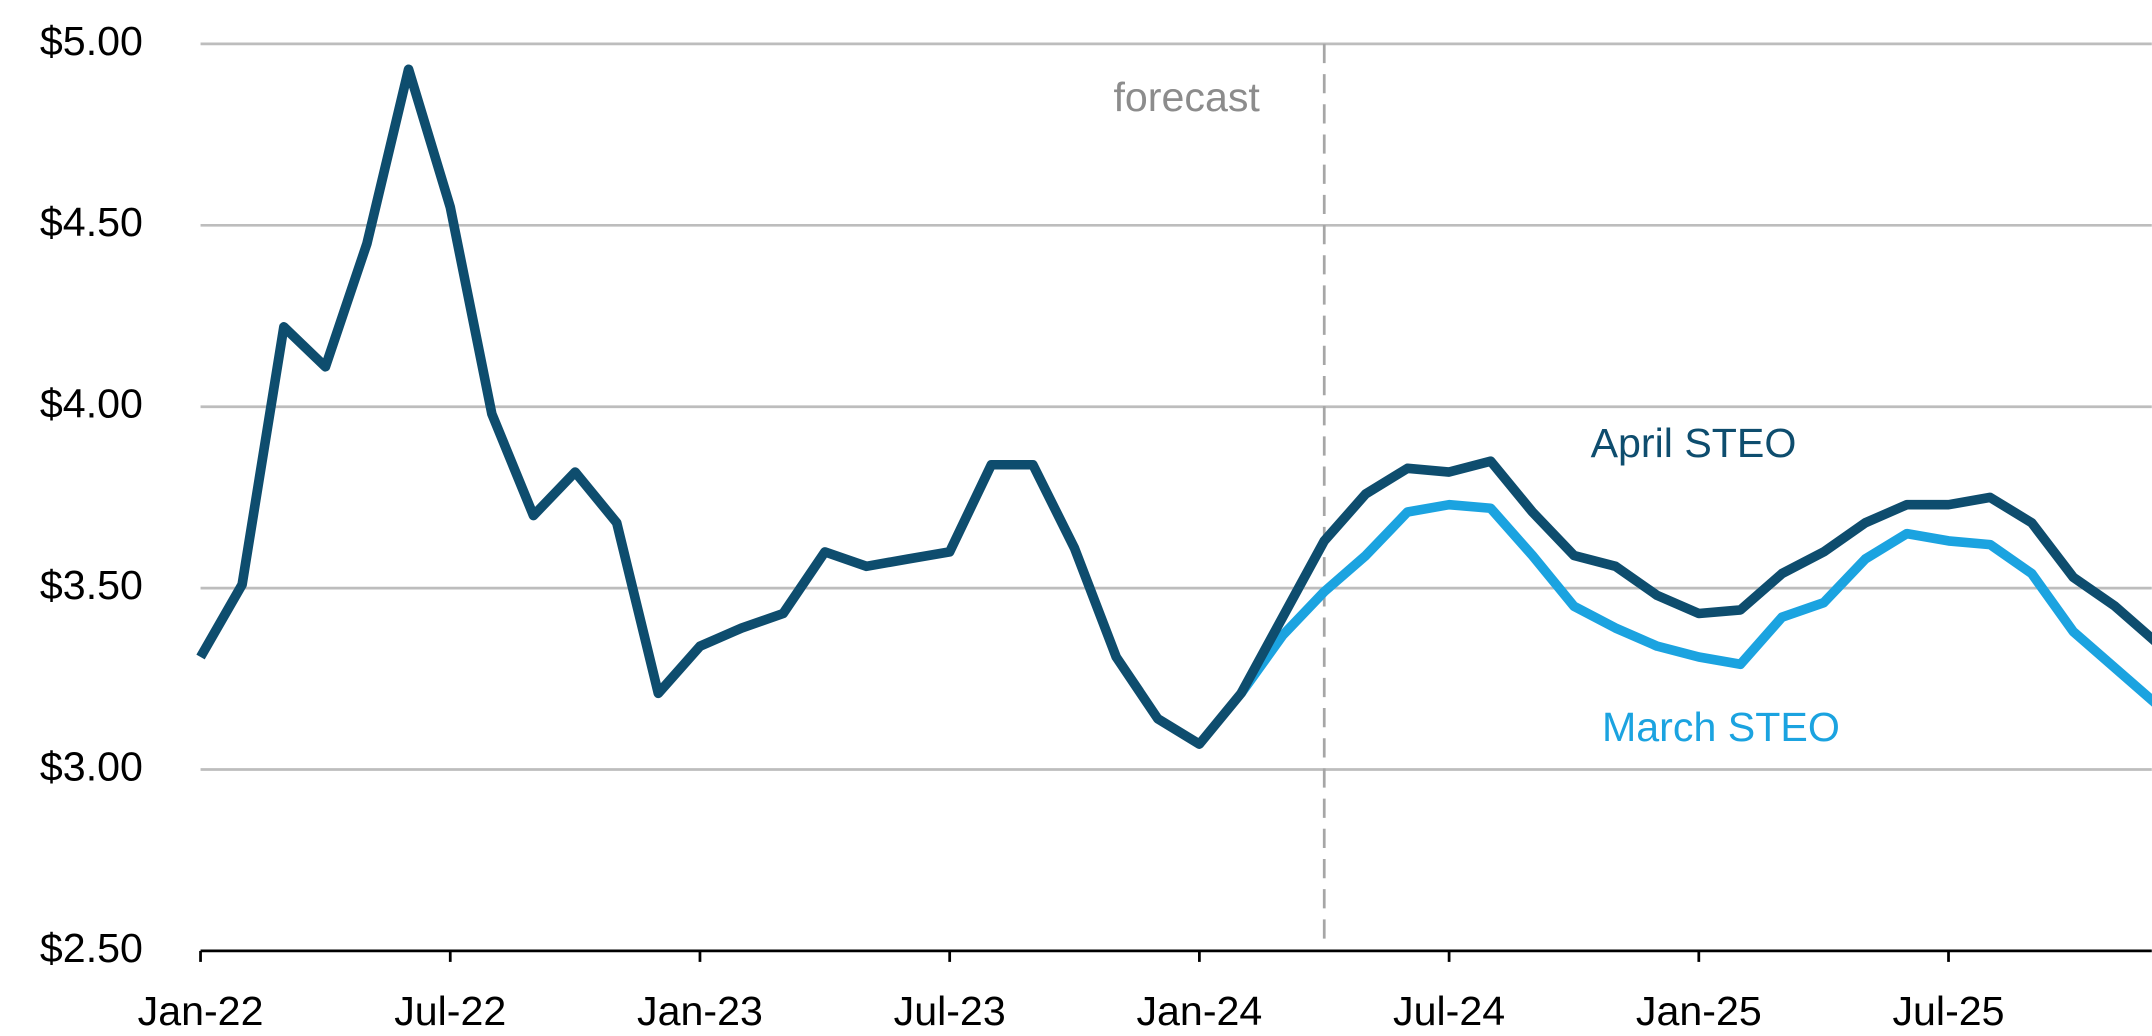  What do you see at coordinates (700, 1011) in the screenshot?
I see `x-tick-label: Jan-23` at bounding box center [700, 1011].